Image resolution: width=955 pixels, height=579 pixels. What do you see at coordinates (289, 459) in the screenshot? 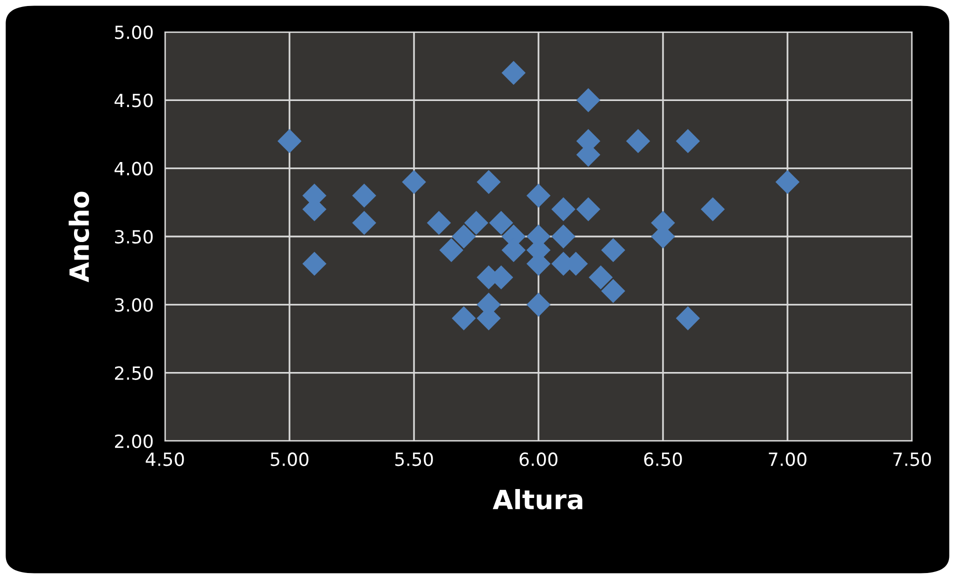
I see `x-tick-label: 5.00` at bounding box center [289, 459].